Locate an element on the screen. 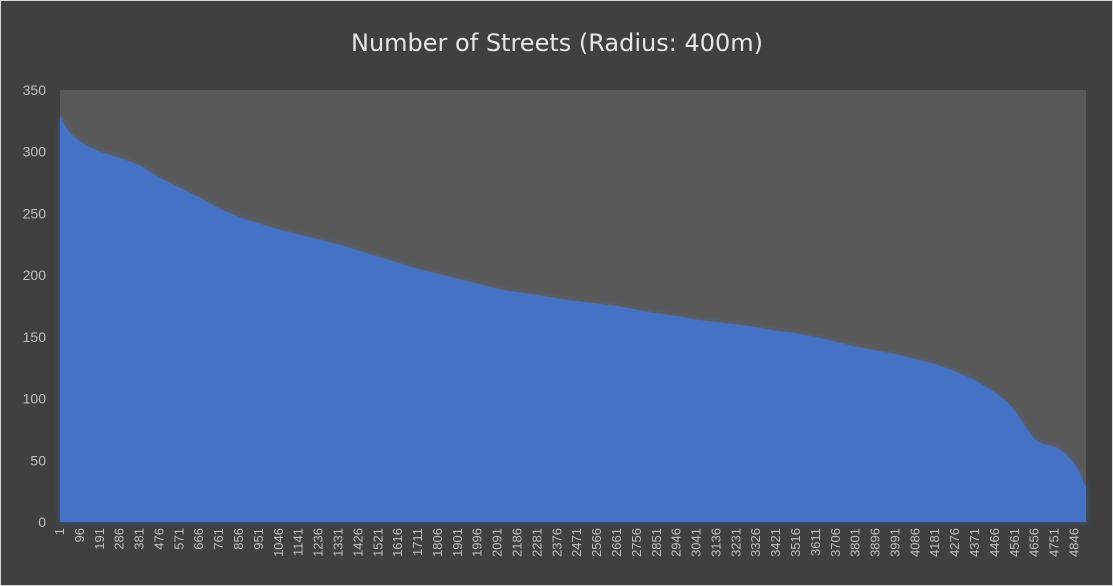  y-tick-label: 200 is located at coordinates (35, 275).